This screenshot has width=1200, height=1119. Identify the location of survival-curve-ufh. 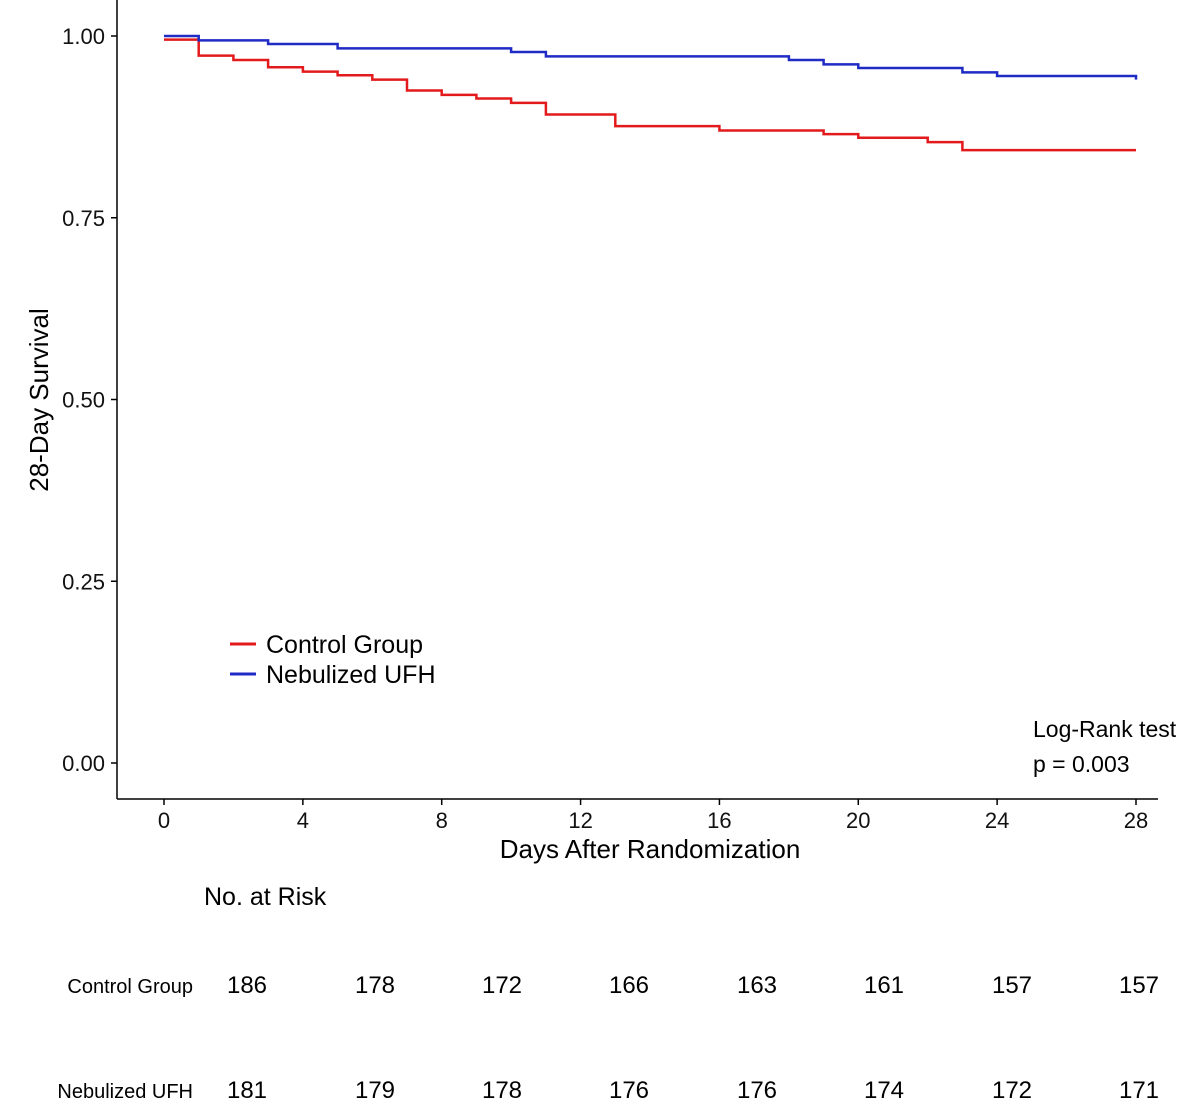
(651, 57).